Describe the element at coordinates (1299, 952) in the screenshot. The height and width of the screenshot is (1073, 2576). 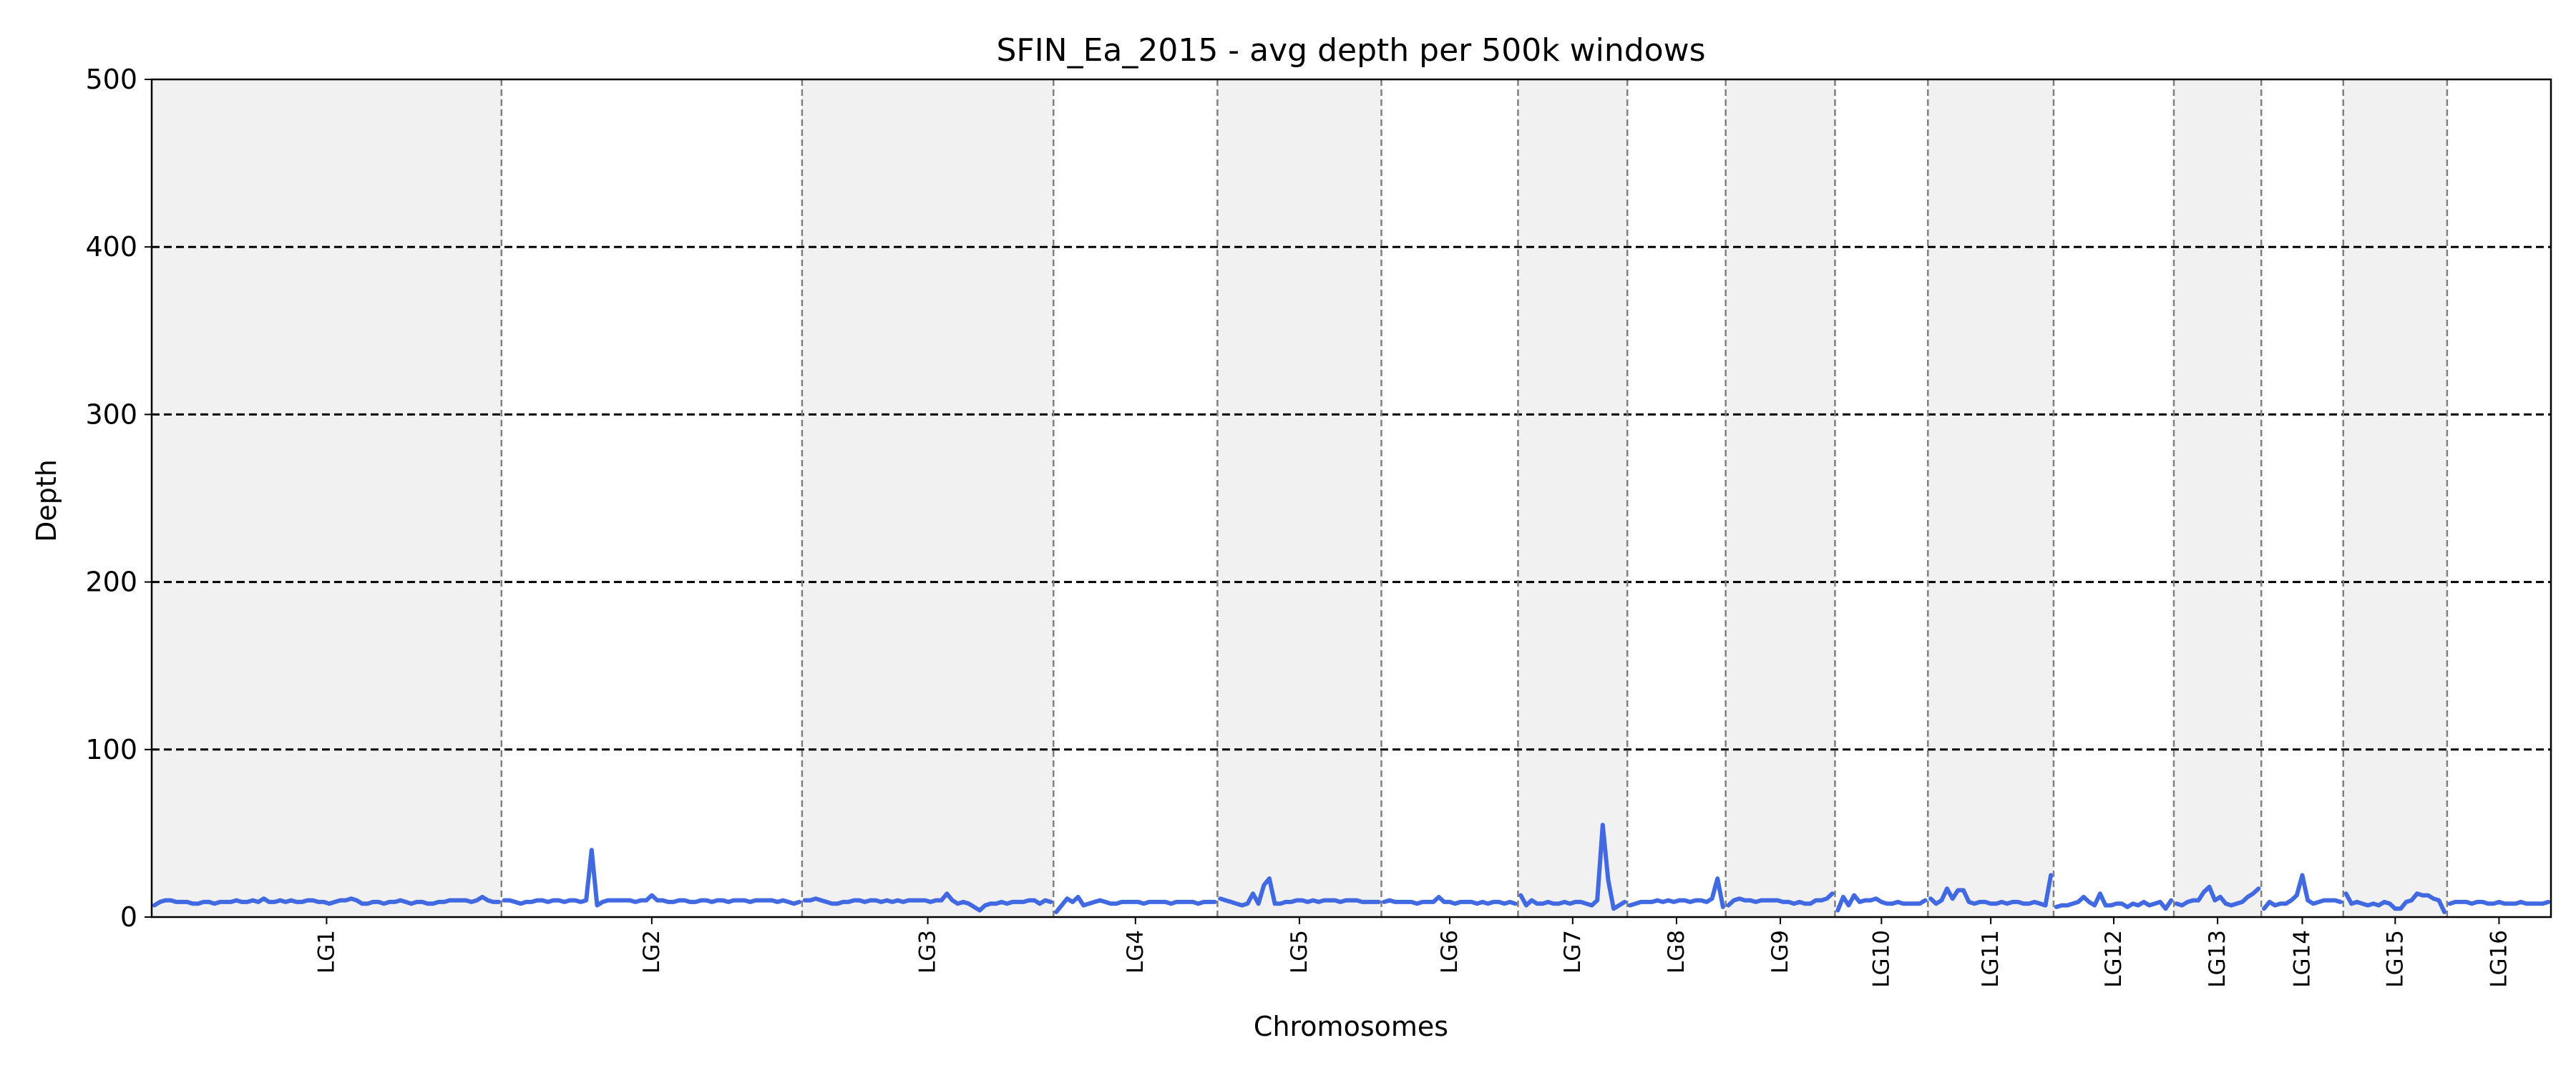
I see `x-tick-label: LG5` at that location.